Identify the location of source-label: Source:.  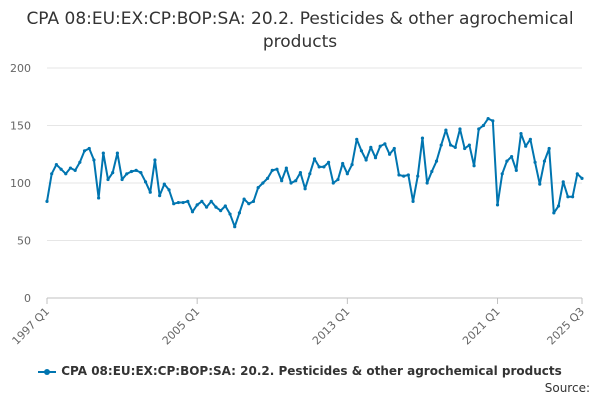
(567, 388).